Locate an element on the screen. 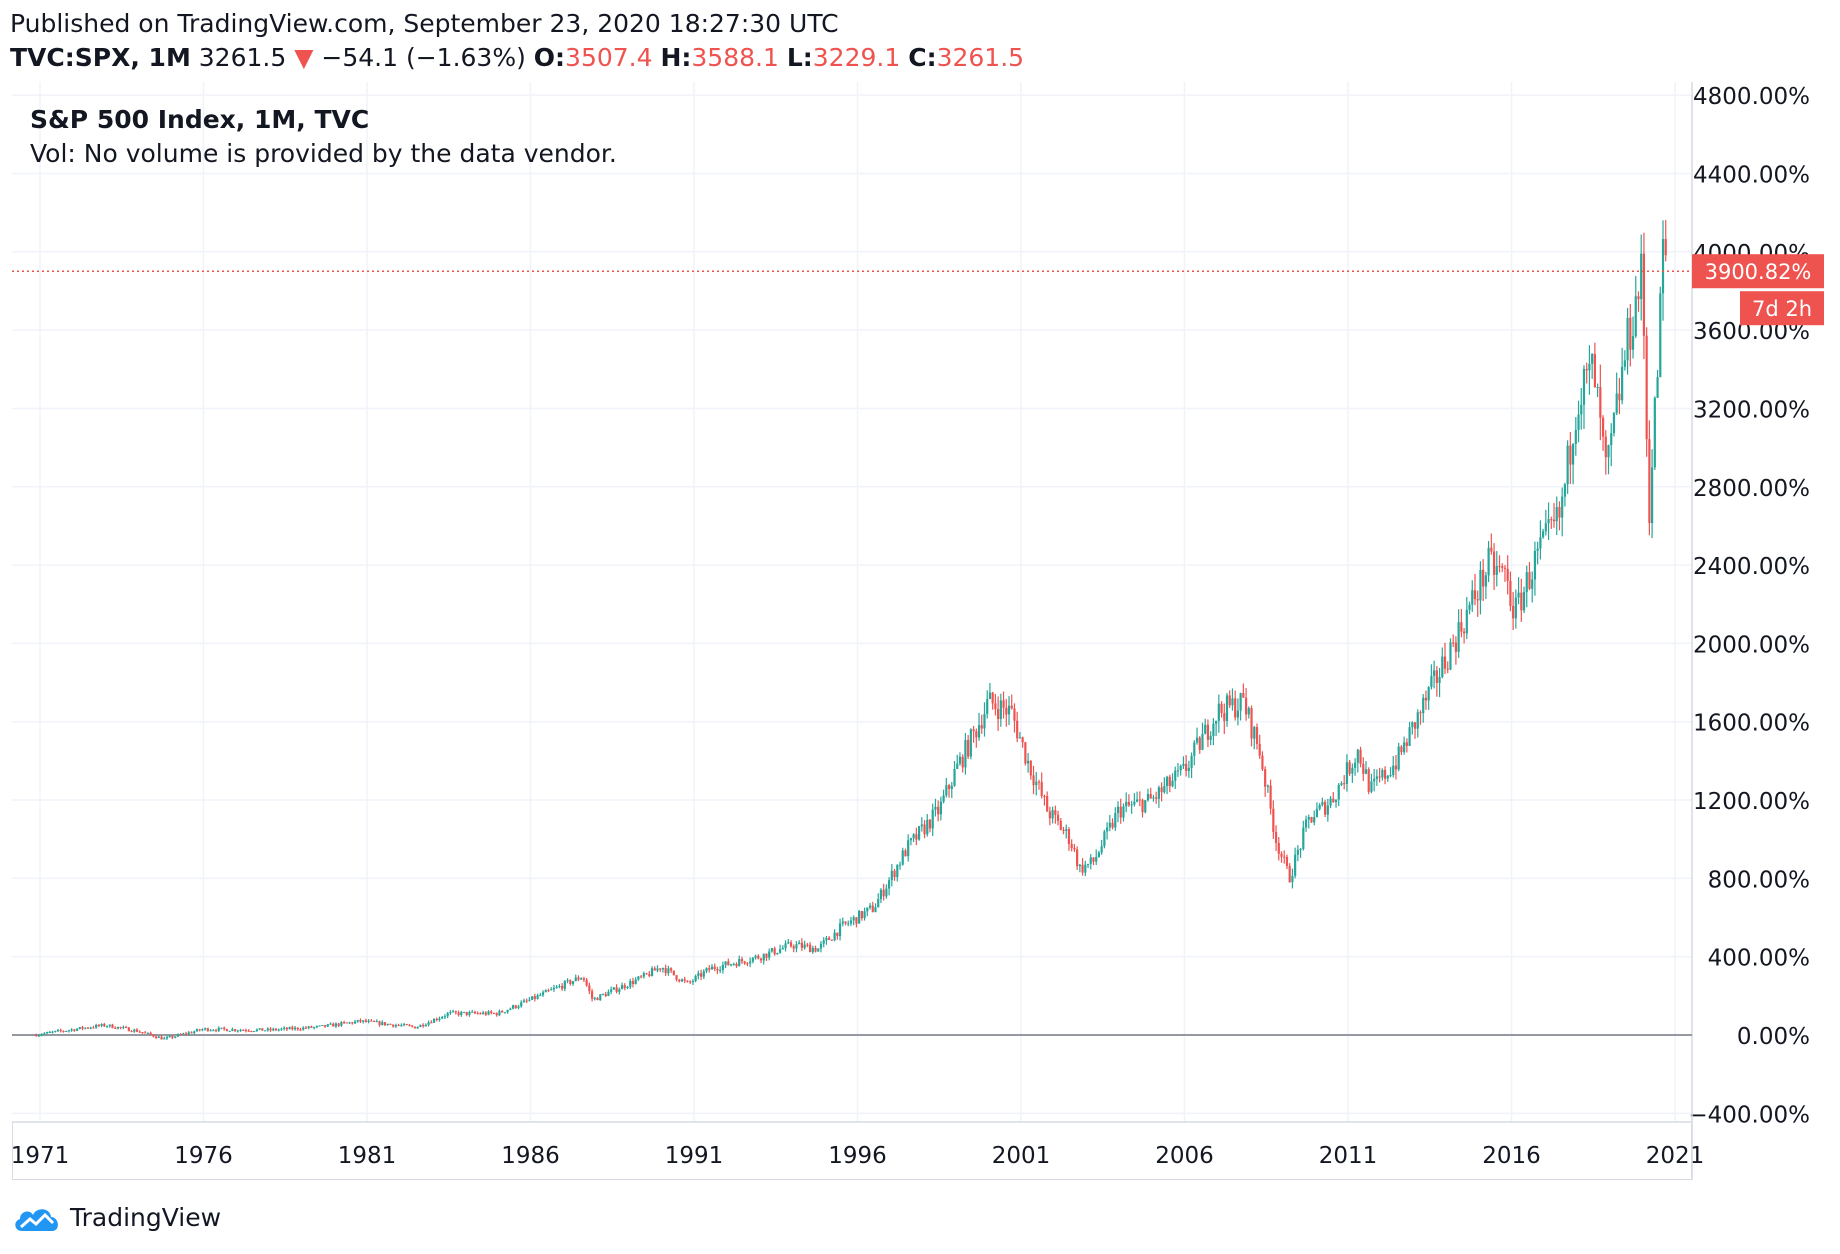 The width and height of the screenshot is (1840, 1254). x-tick-label: 2021 is located at coordinates (1675, 1156).